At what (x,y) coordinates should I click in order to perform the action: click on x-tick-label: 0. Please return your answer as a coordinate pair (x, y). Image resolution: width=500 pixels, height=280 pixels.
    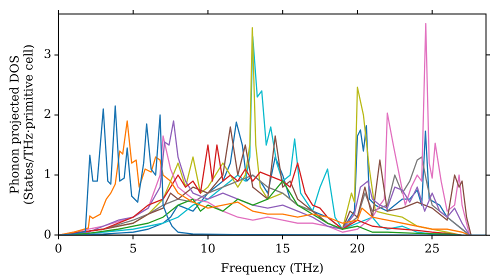
    Looking at the image, I should click on (58, 249).